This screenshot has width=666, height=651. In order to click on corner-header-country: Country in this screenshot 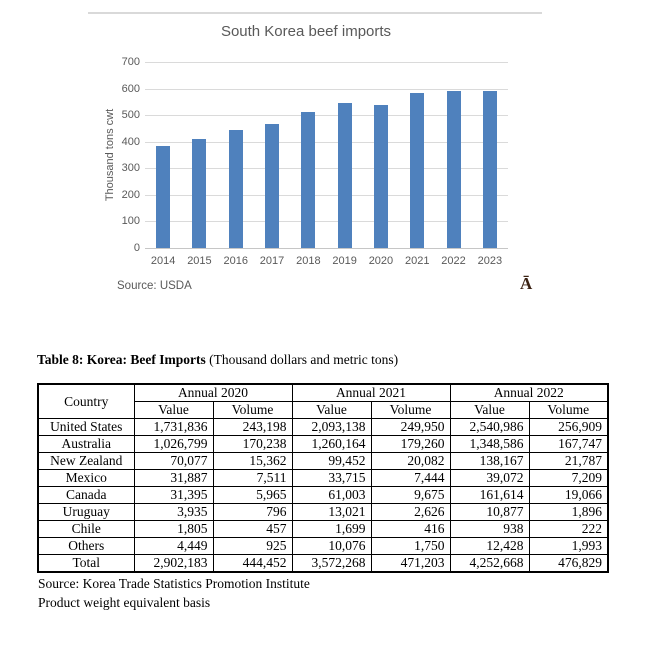, I will do `click(86, 401)`.